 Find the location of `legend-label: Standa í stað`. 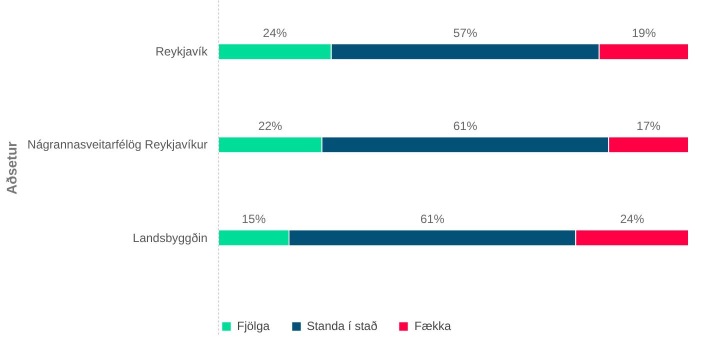

legend-label: Standa í stað is located at coordinates (342, 326).